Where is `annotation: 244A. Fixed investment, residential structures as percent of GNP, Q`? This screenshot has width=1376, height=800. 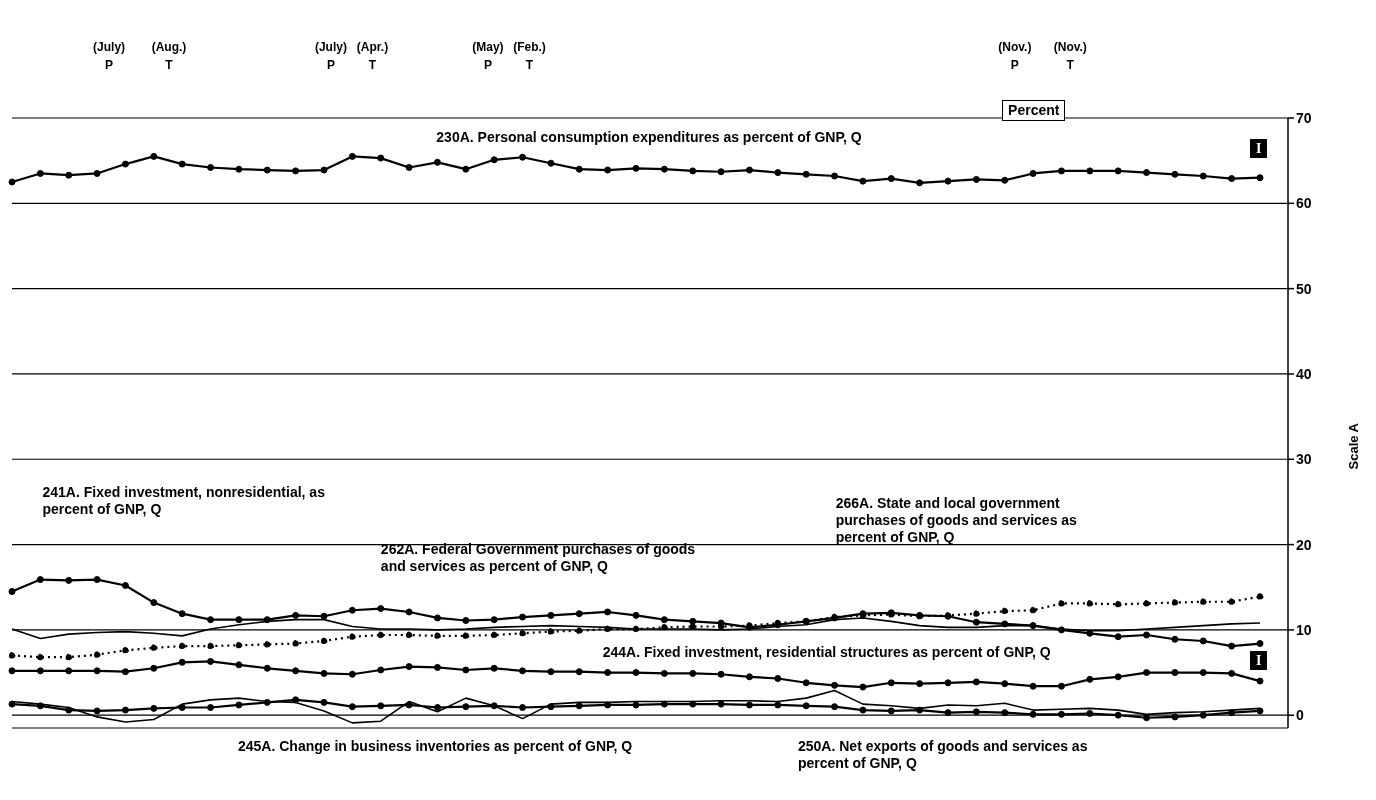
annotation: 244A. Fixed investment, residential structures as percent of GNP, Q is located at coordinates (826, 651).